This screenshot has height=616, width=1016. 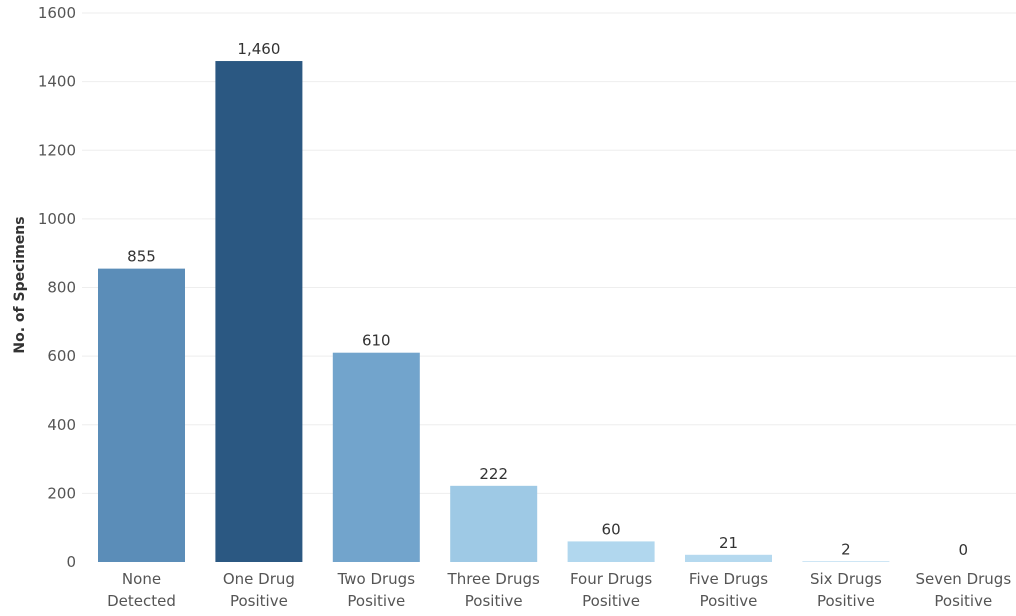 I want to click on x-tick-label: One Drug, so click(x=259, y=579).